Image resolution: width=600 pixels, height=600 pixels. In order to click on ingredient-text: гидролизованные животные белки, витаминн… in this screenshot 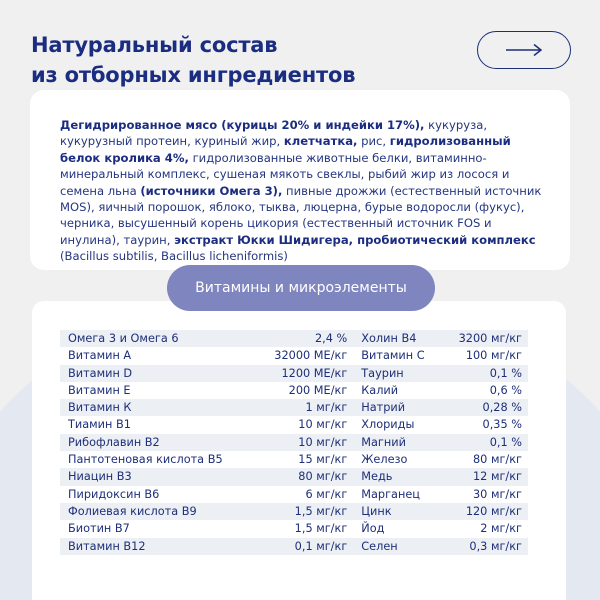, I will do `click(285, 174)`.